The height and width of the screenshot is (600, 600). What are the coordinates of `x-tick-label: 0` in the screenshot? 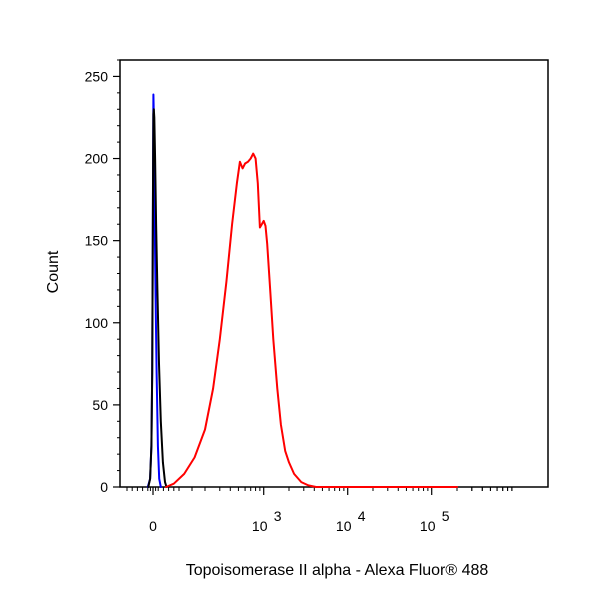 It's located at (153, 526).